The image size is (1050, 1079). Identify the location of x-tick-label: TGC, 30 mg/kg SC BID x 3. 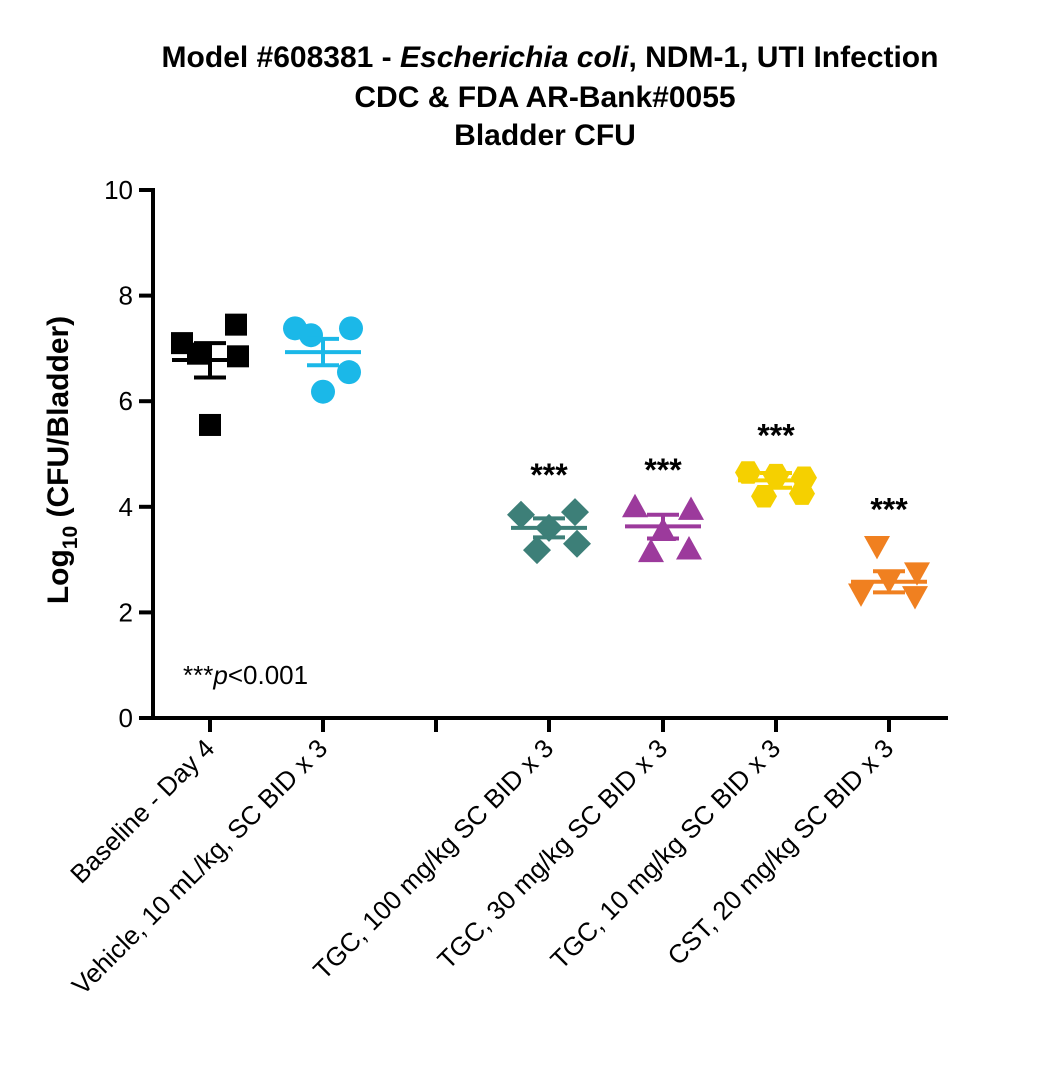
(552, 854).